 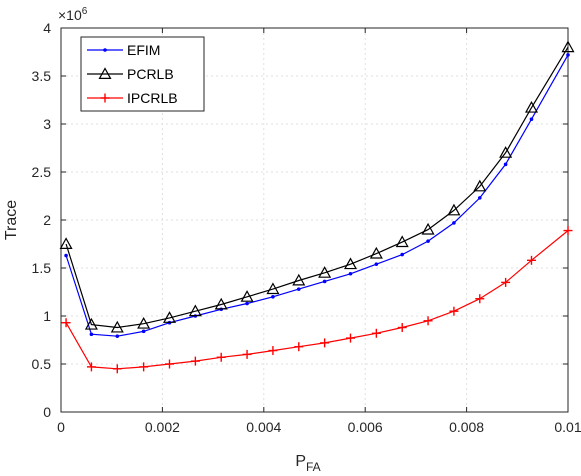 I want to click on legend-item-efim: EFIM, so click(x=123, y=50).